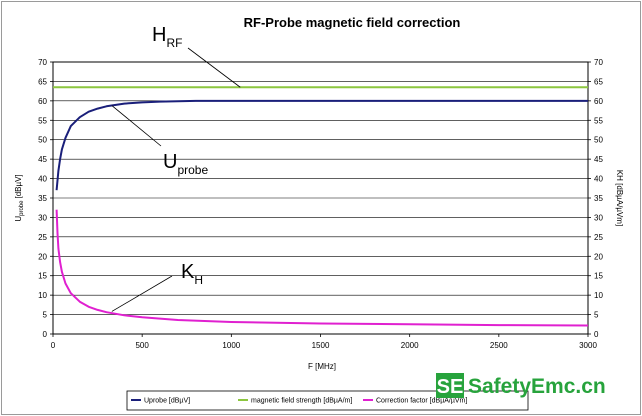 The height and width of the screenshot is (416, 642). I want to click on watermark-badge-box, so click(450, 385).